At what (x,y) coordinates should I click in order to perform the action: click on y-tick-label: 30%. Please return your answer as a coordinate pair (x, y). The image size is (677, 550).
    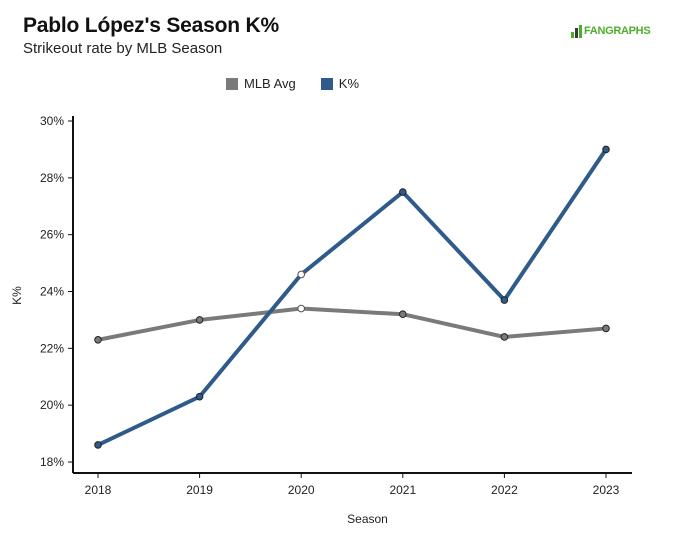
    Looking at the image, I should click on (52, 121).